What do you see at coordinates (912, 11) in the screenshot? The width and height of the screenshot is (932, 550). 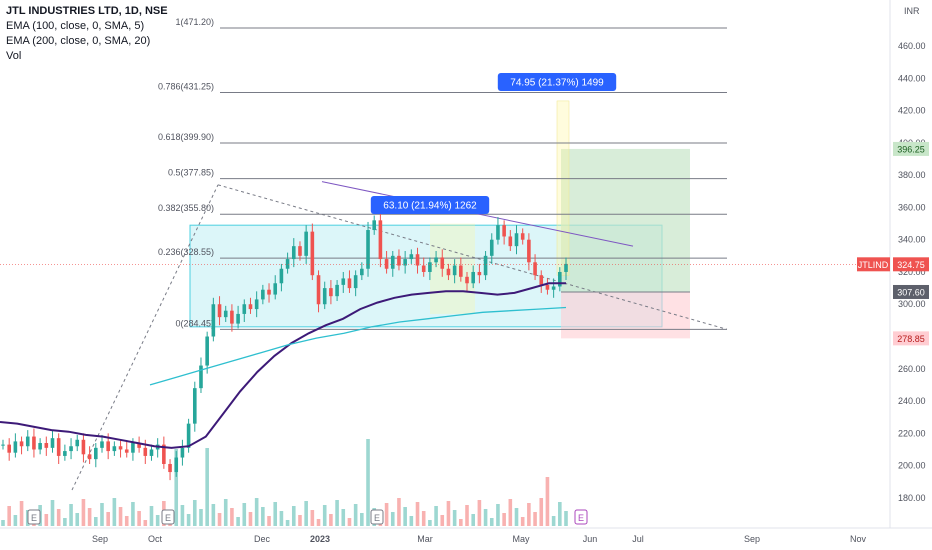 I see `price-axis-unit: INR` at bounding box center [912, 11].